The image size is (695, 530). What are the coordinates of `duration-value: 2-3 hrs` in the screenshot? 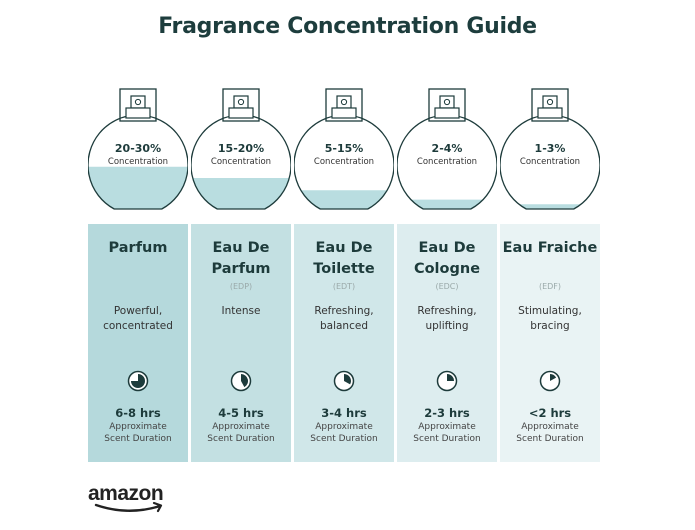 It's located at (447, 413).